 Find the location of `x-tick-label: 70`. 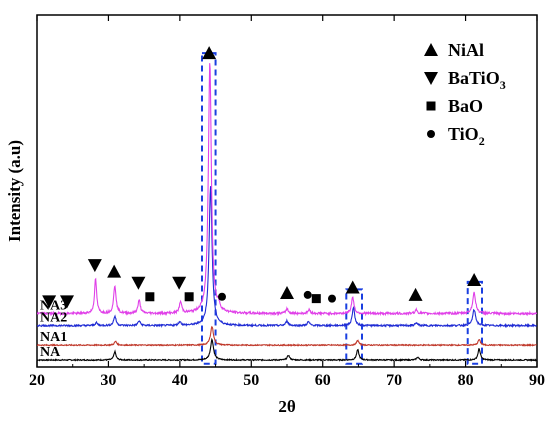

x-tick-label: 70 is located at coordinates (394, 380).